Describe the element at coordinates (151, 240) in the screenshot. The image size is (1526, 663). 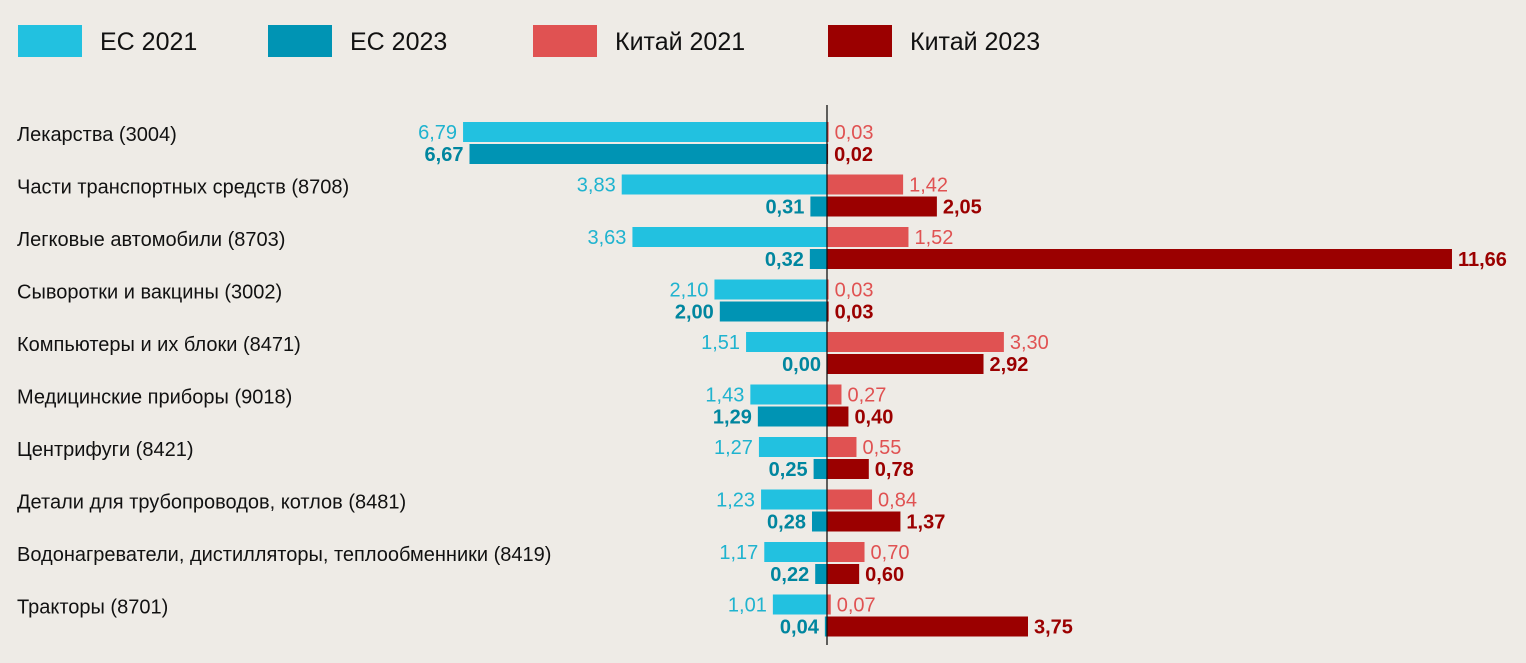
I see `category-label: Легковые автомобили (8703)` at that location.